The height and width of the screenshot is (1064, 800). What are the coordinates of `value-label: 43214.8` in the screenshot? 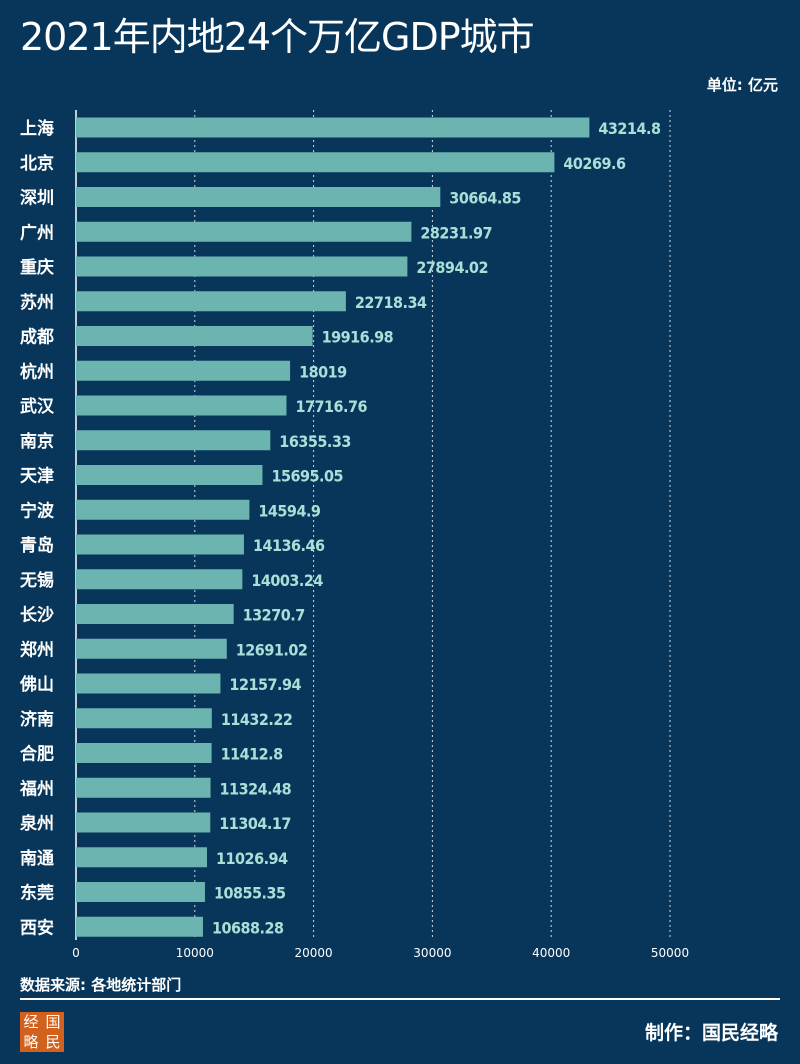 It's located at (629, 128).